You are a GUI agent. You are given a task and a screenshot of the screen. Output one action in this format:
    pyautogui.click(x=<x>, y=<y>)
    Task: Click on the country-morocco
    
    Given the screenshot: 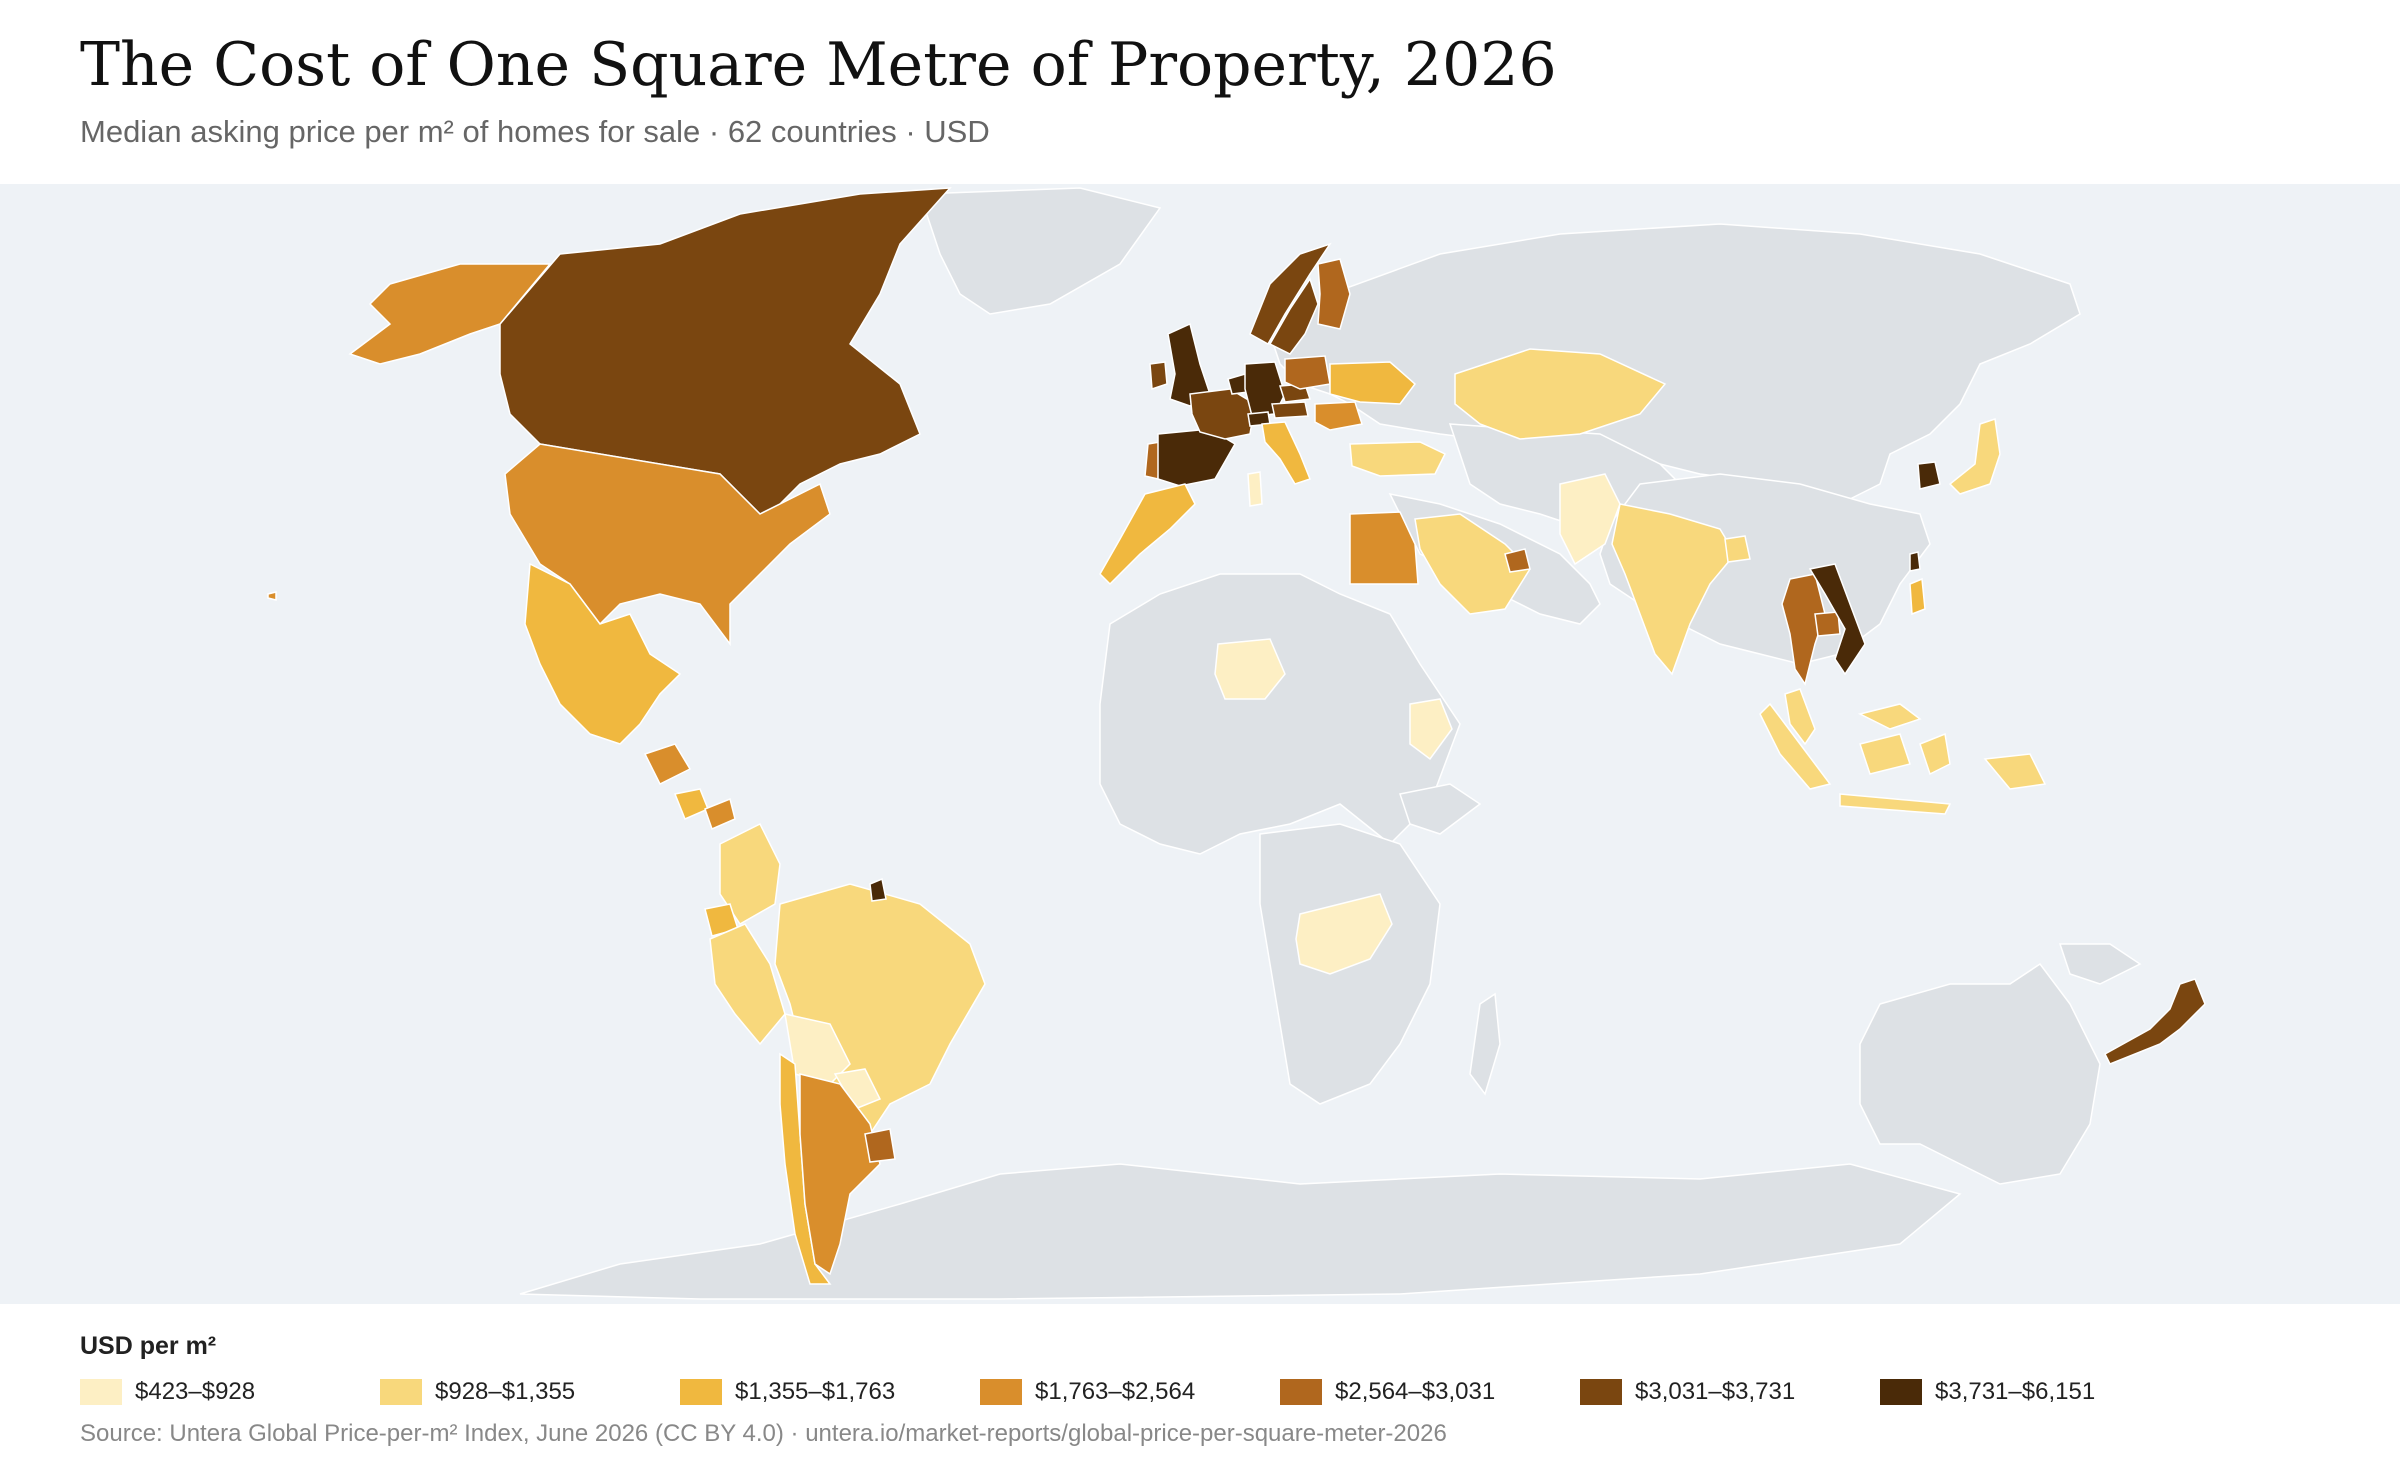 What is the action you would take?
    pyautogui.click(x=1147, y=534)
    